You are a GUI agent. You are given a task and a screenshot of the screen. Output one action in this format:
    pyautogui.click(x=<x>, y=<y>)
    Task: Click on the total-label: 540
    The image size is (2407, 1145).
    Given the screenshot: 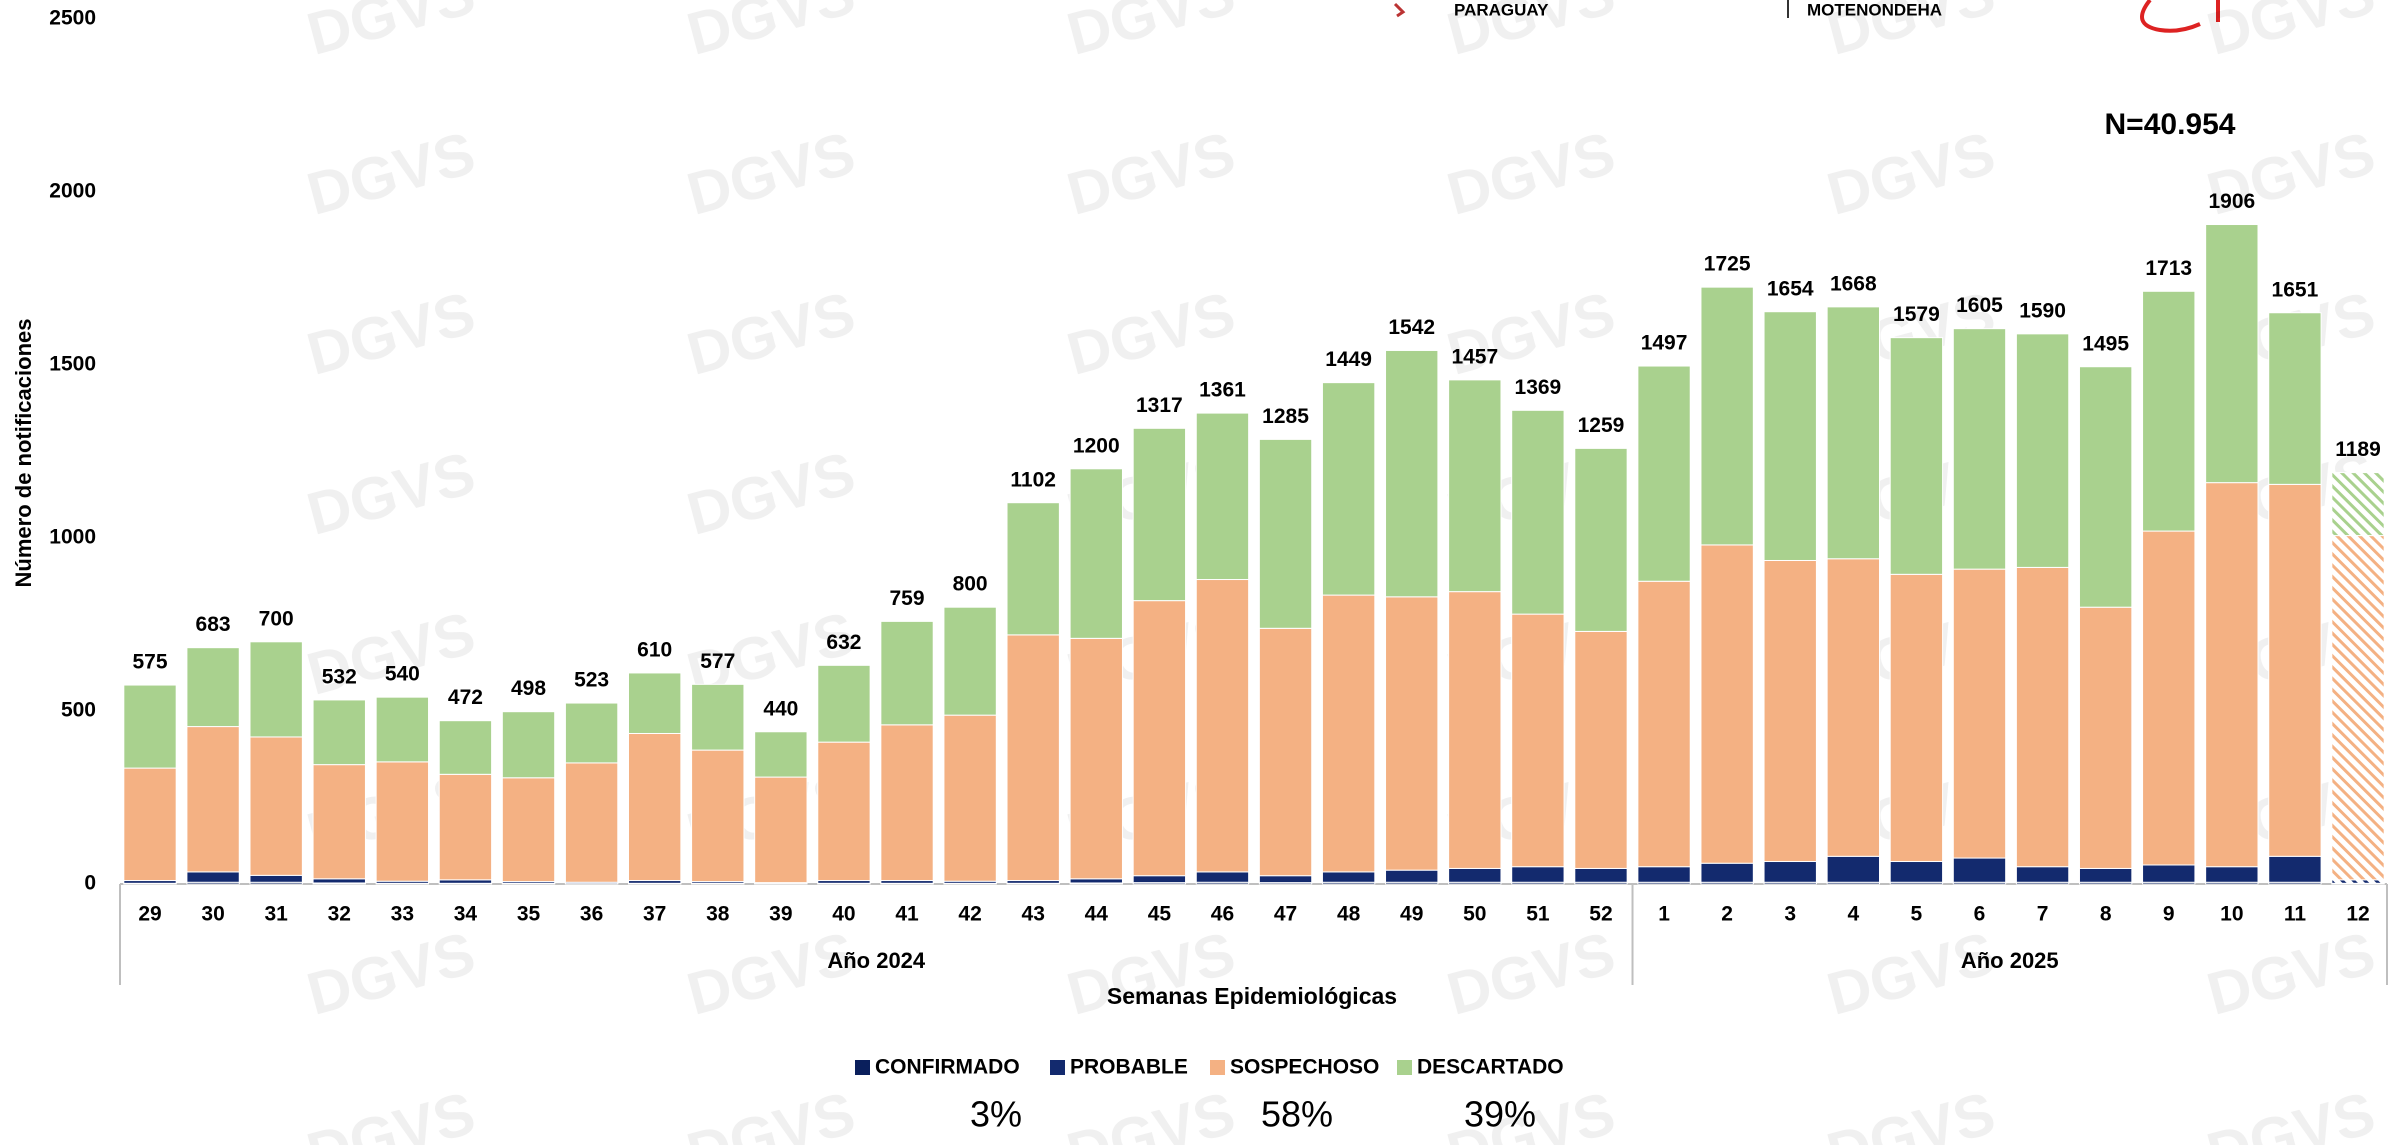 What is the action you would take?
    pyautogui.click(x=402, y=674)
    